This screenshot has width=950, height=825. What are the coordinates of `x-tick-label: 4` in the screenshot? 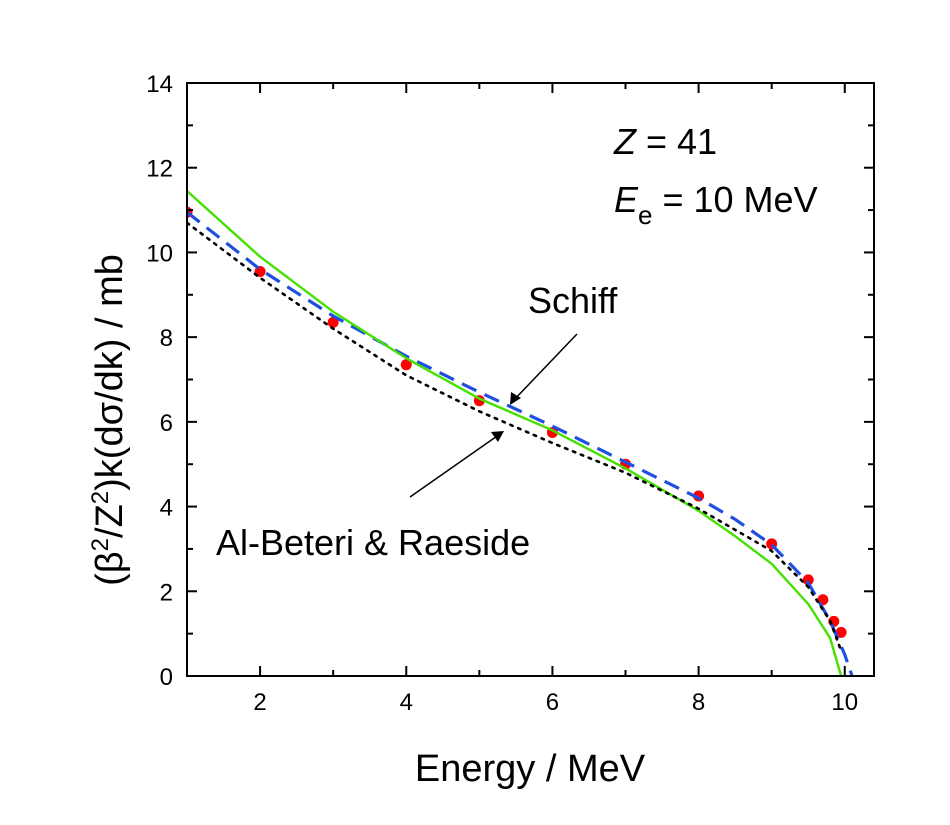 It's located at (406, 702).